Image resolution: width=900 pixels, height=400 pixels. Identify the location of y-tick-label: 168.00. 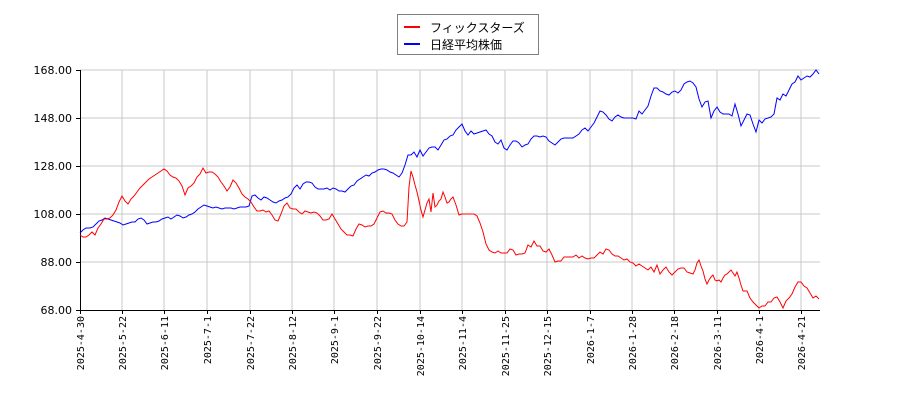
(53, 70).